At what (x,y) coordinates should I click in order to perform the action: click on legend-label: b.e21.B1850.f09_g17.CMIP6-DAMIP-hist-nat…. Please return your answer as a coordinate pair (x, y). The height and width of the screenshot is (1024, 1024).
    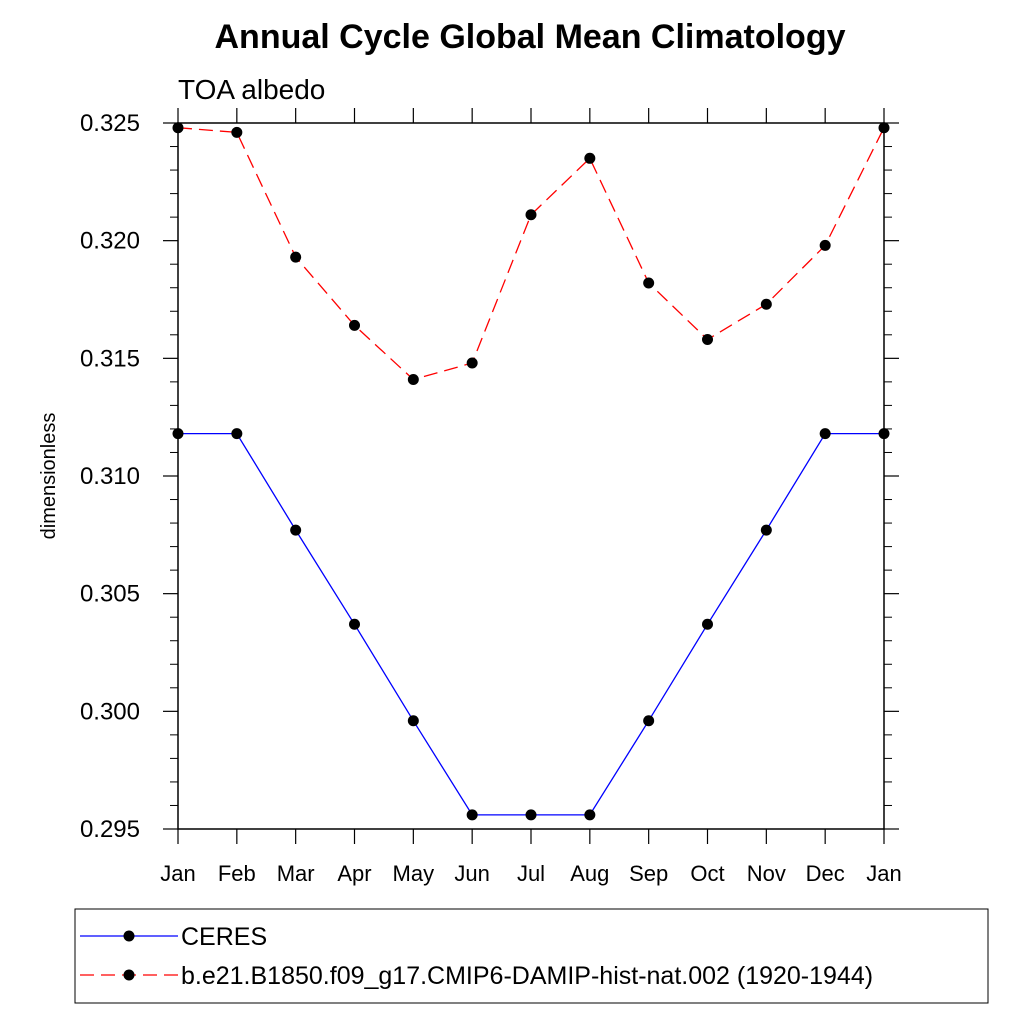
    Looking at the image, I should click on (527, 976).